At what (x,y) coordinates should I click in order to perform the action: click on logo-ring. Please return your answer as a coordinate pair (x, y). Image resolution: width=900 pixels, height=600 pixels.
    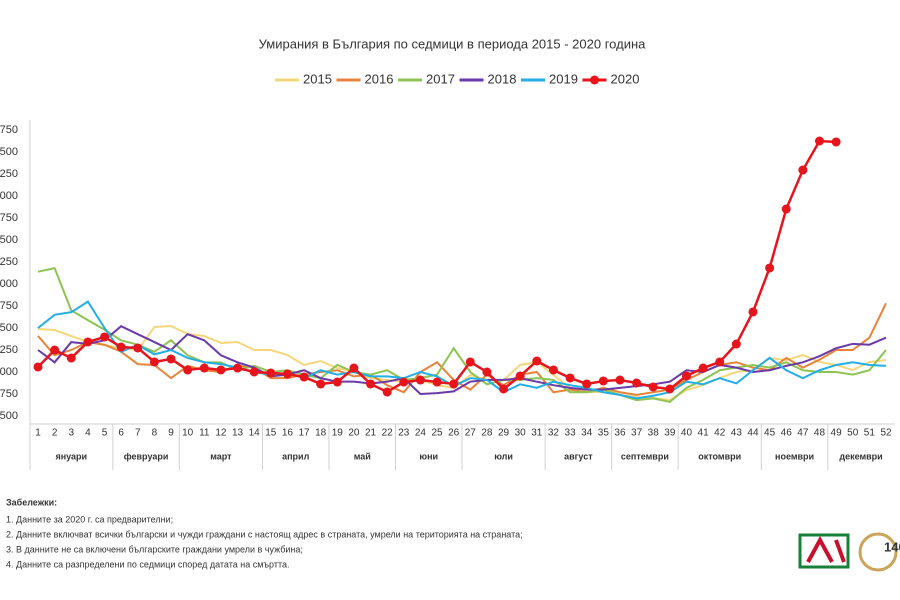
    Looking at the image, I should click on (878, 552).